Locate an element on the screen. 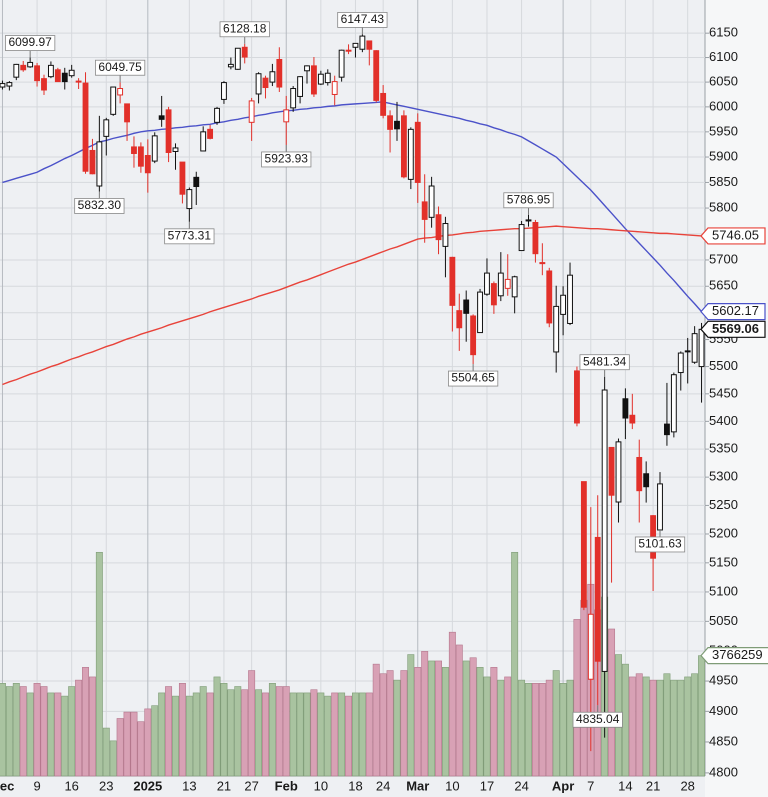  y-tick-label: 4950 is located at coordinates (723, 679).